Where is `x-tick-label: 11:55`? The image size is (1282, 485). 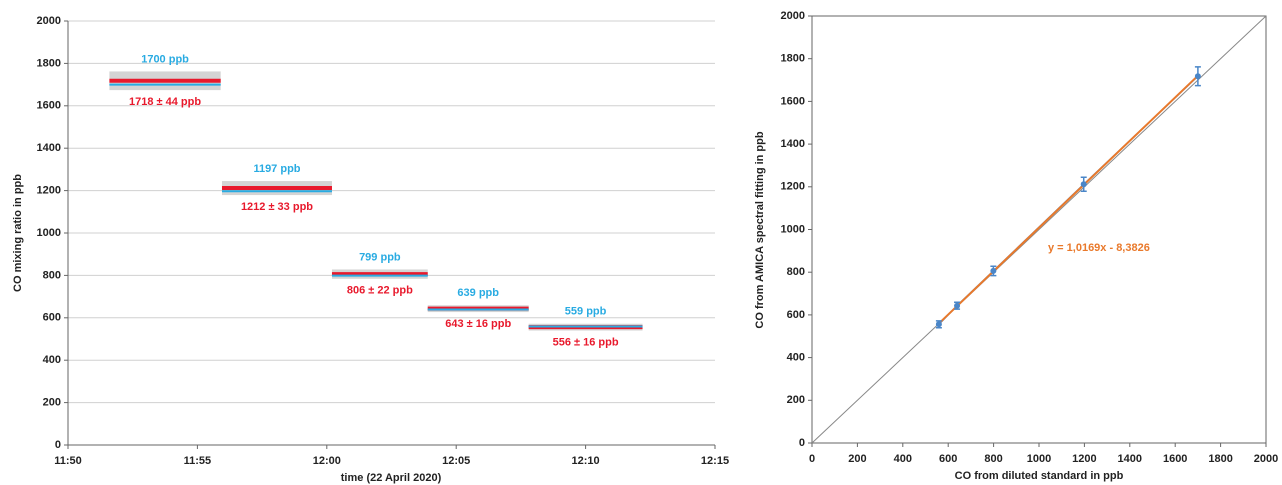 x-tick-label: 11:55 is located at coordinates (198, 461).